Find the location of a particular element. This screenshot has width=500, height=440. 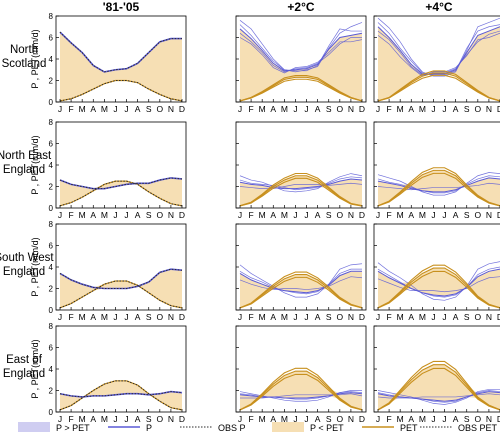

row-title: North is located at coordinates (24, 50).